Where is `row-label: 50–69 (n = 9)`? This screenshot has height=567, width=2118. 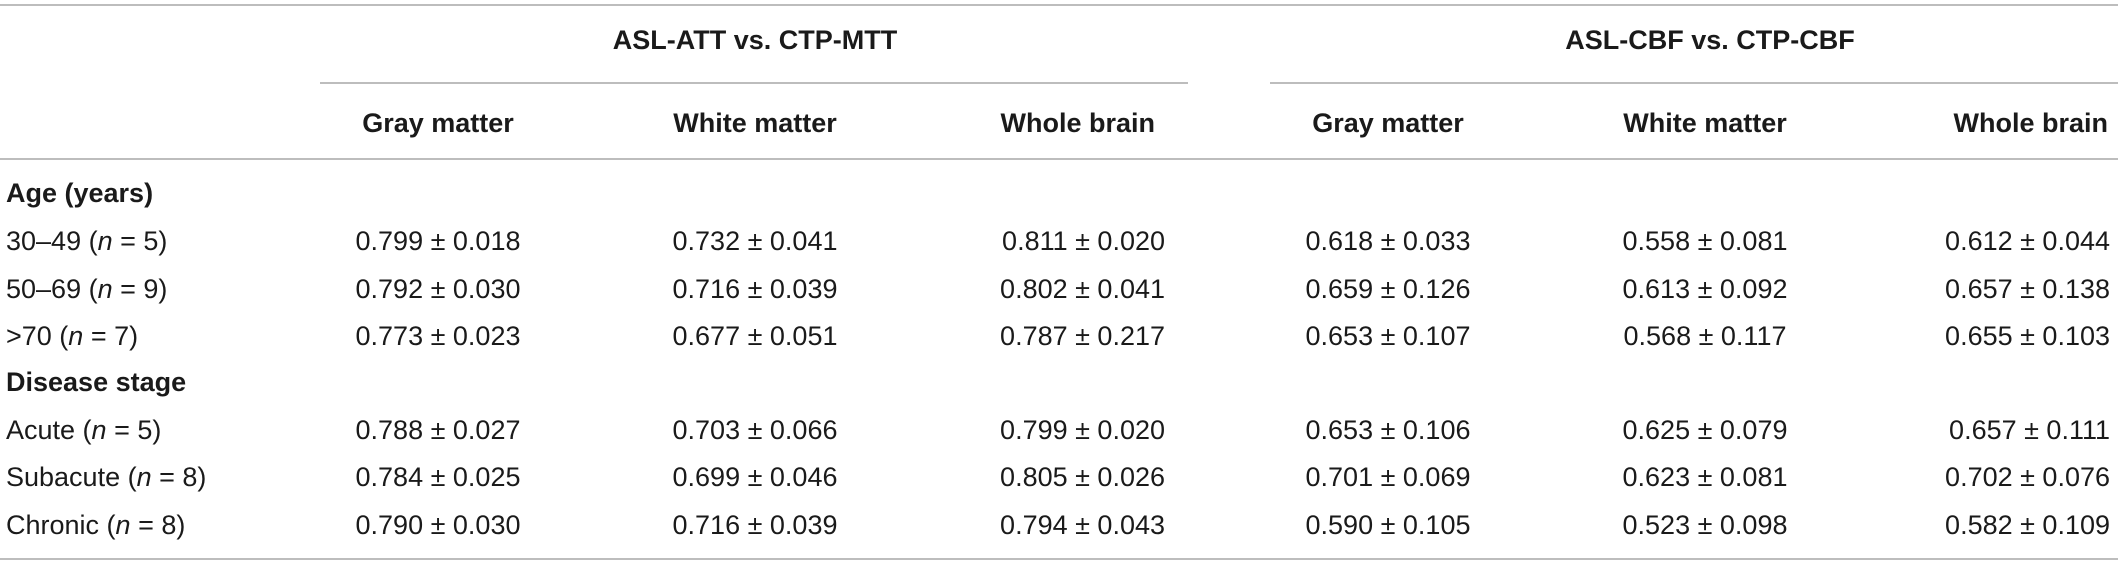 row-label: 50–69 (n = 9) is located at coordinates (87, 289).